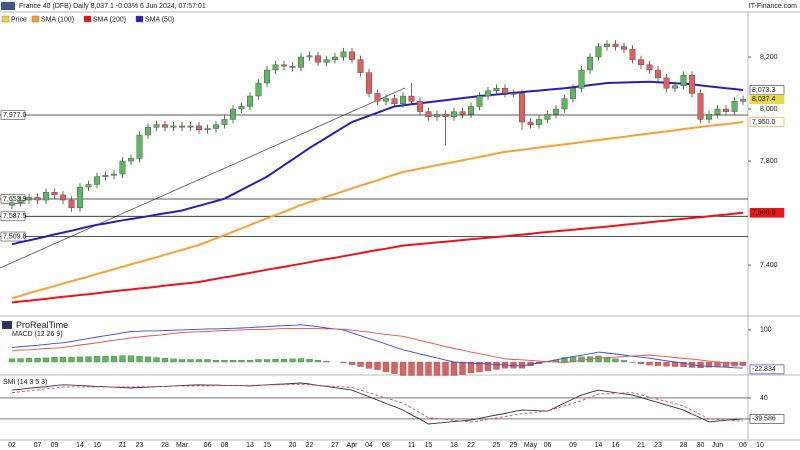 The height and width of the screenshot is (450, 800). I want to click on x-tick-label: 18, so click(454, 445).